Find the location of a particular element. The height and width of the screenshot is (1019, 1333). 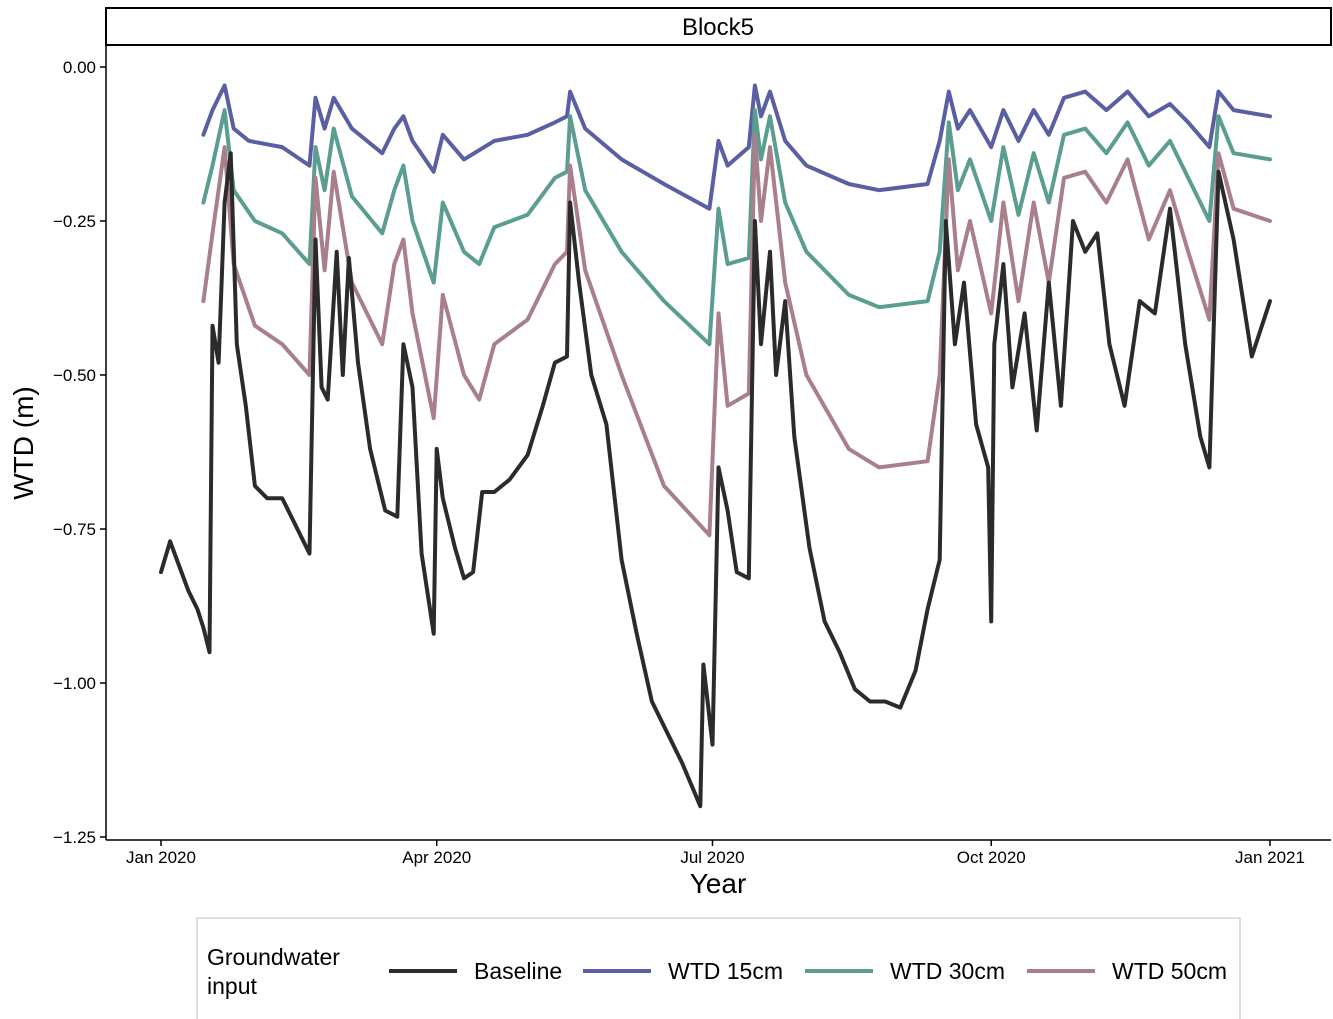

x-axis-title: Year is located at coordinates (718, 883).